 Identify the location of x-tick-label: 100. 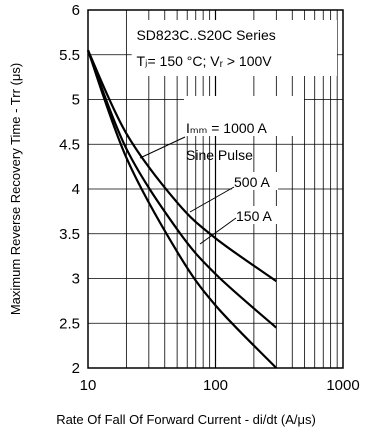
(215, 385).